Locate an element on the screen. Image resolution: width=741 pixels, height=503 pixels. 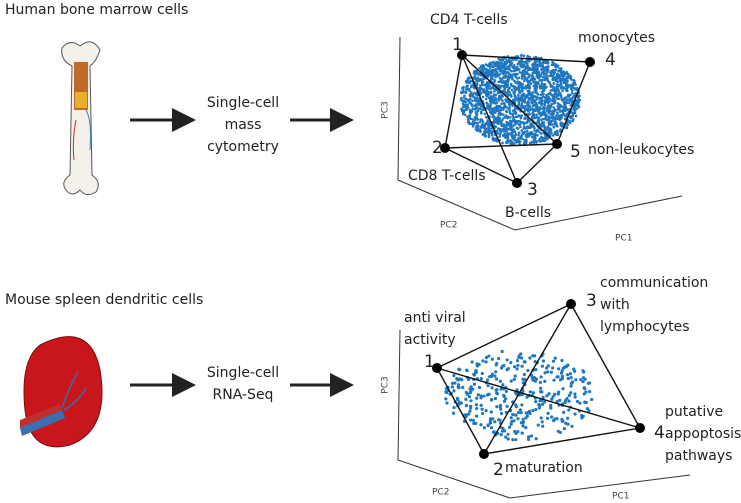
simplex-edge is located at coordinates (538, 398).